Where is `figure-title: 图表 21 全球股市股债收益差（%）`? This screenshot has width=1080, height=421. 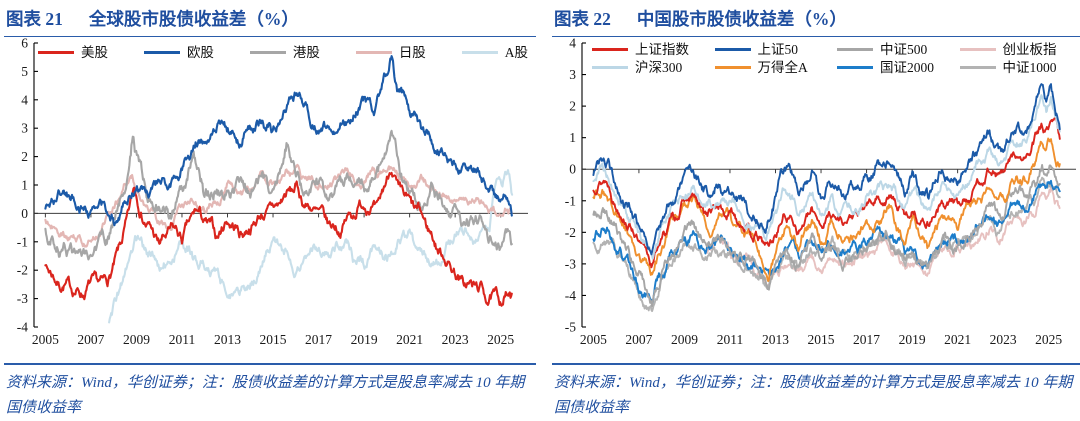 figure-title: 图表 21 全球股市股债收益差（%） is located at coordinates (270, 19).